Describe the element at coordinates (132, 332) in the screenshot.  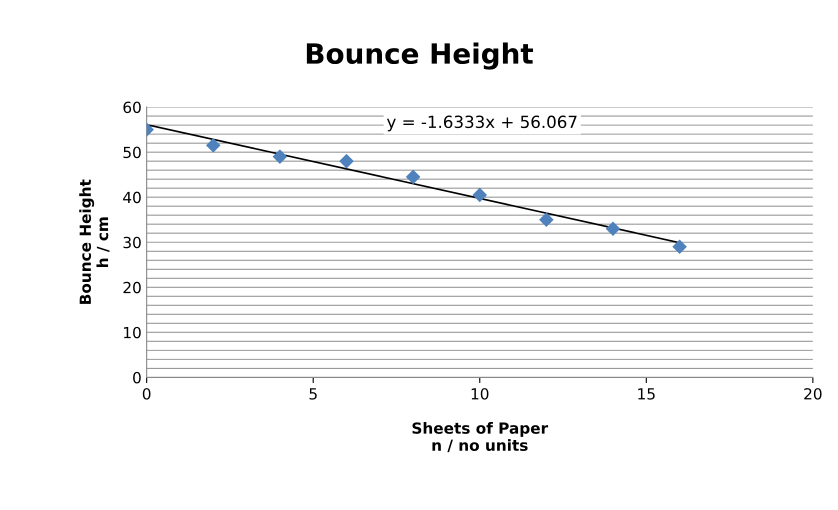
I see `y-tick-label: 10` at that location.